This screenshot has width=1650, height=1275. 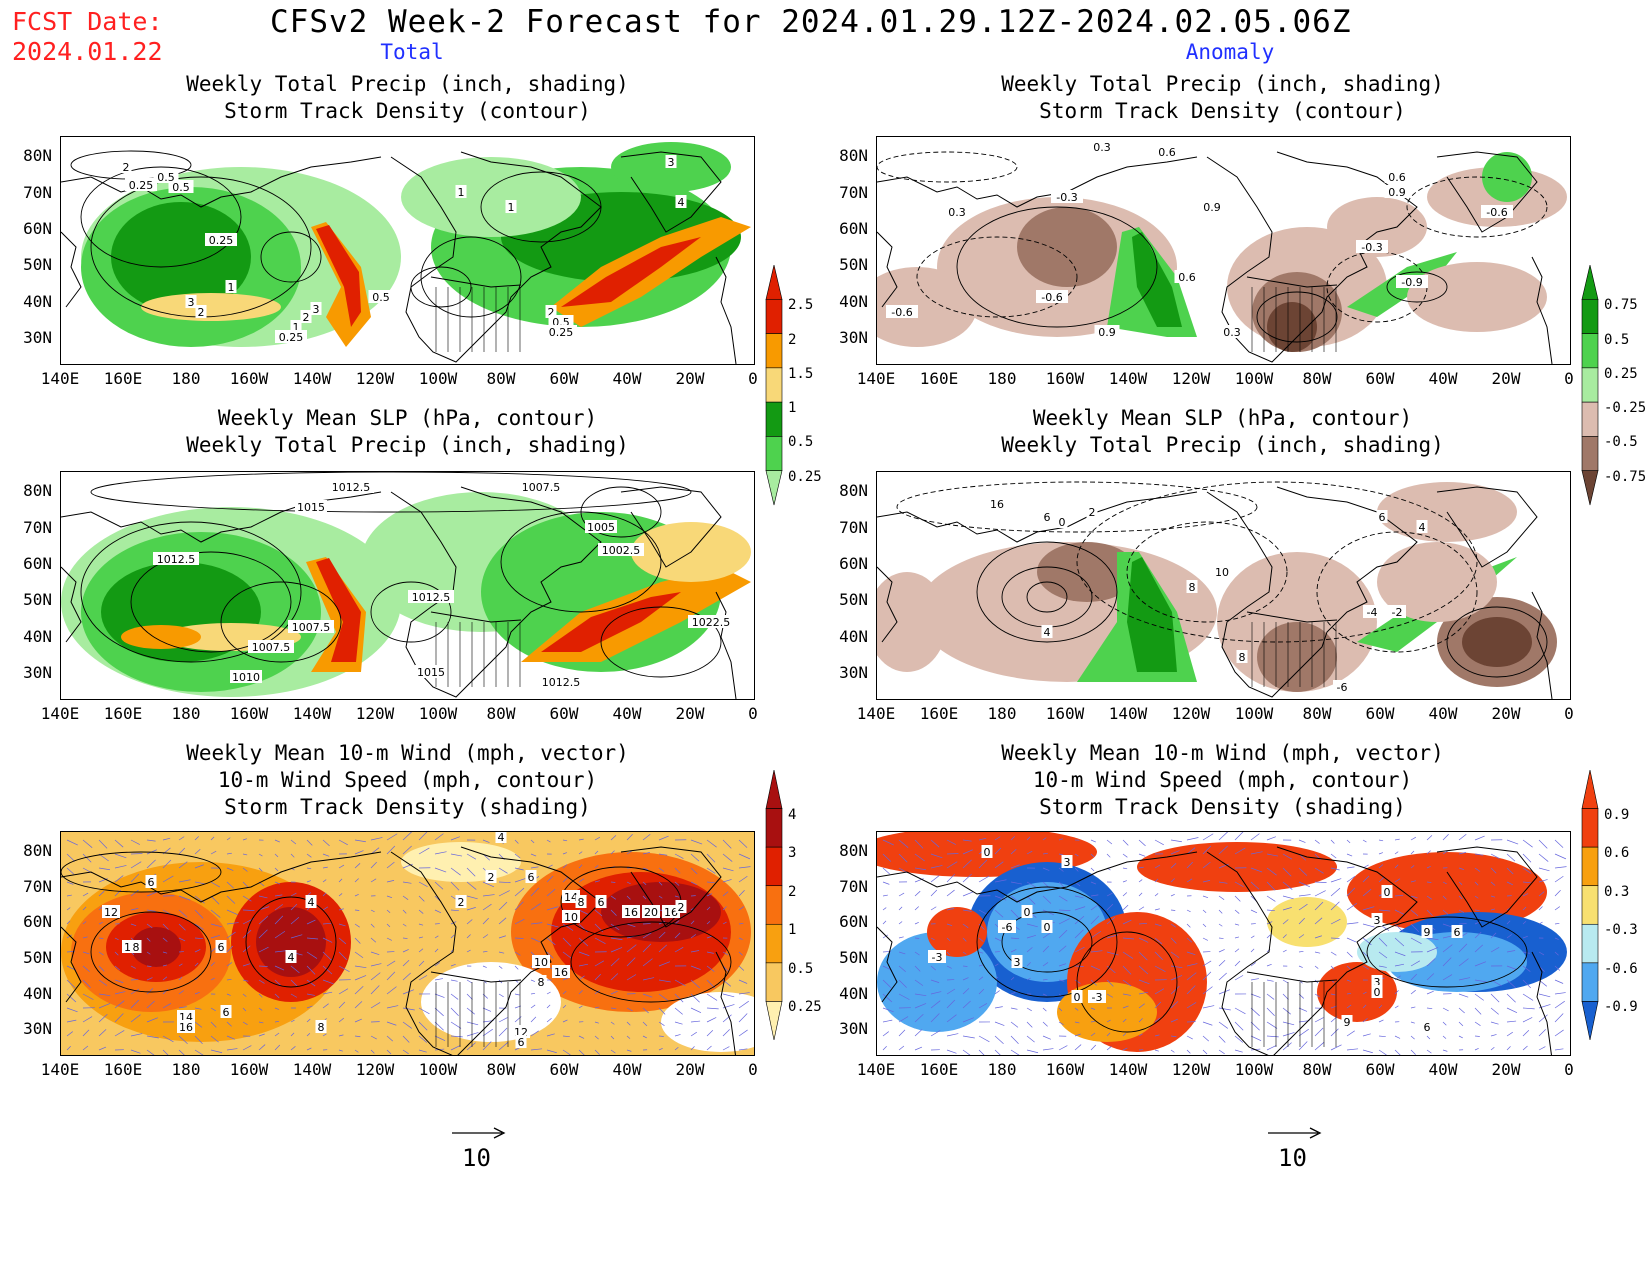 I want to click on longitude-label: 20W, so click(x=690, y=713).